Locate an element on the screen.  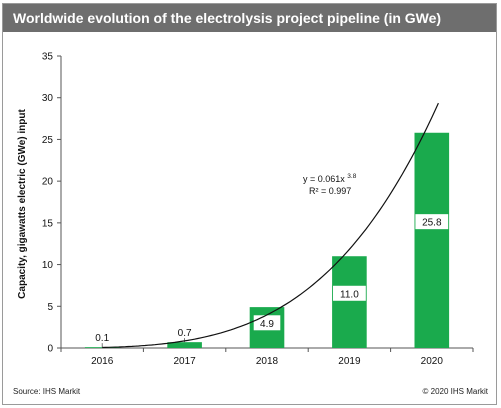
y-axis-label: Capacity, gigawatts electric (GWe) input is located at coordinates (22, 203).